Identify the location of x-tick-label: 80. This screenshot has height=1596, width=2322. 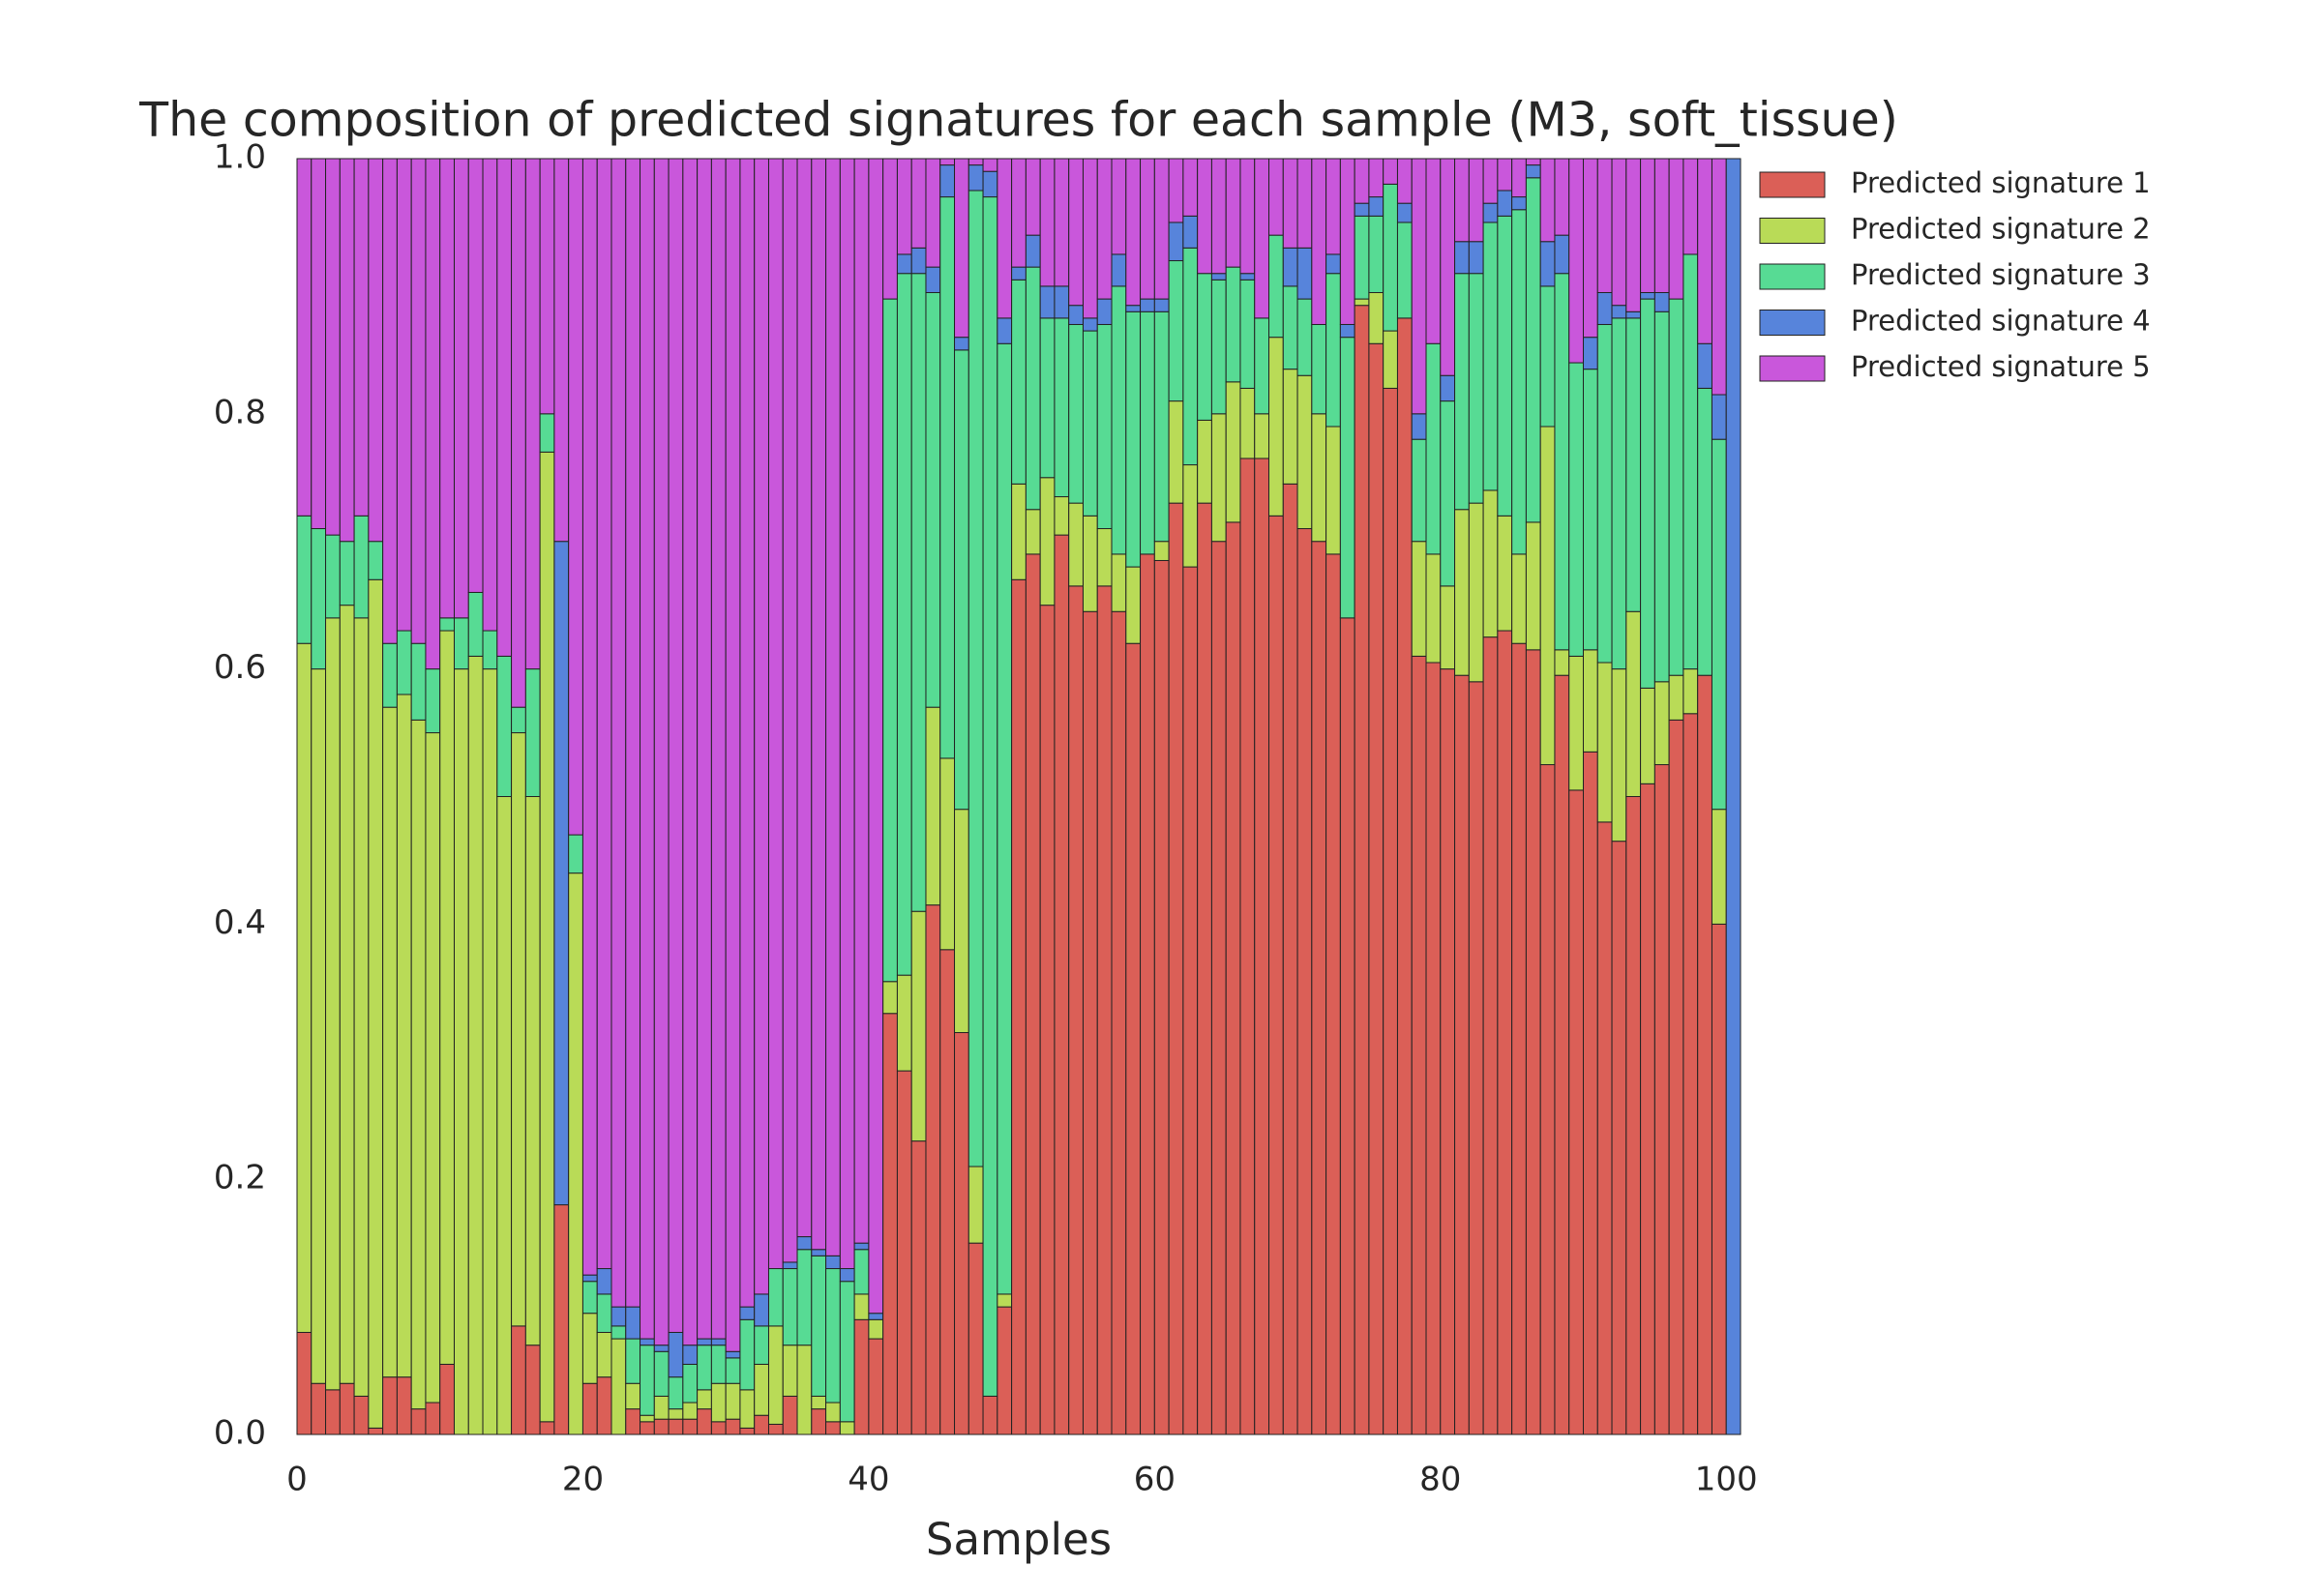
(1440, 1480).